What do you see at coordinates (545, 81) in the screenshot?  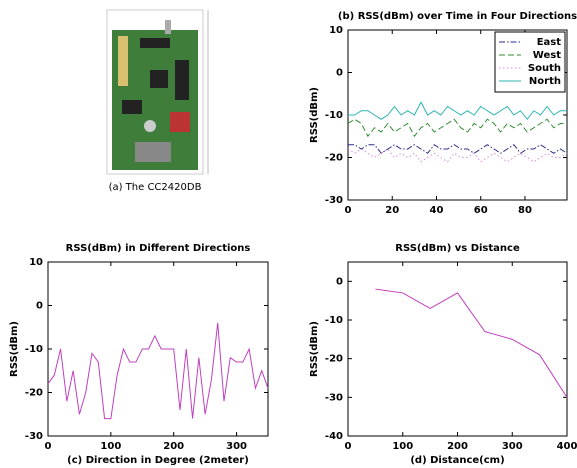 I see `legend-label: North` at bounding box center [545, 81].